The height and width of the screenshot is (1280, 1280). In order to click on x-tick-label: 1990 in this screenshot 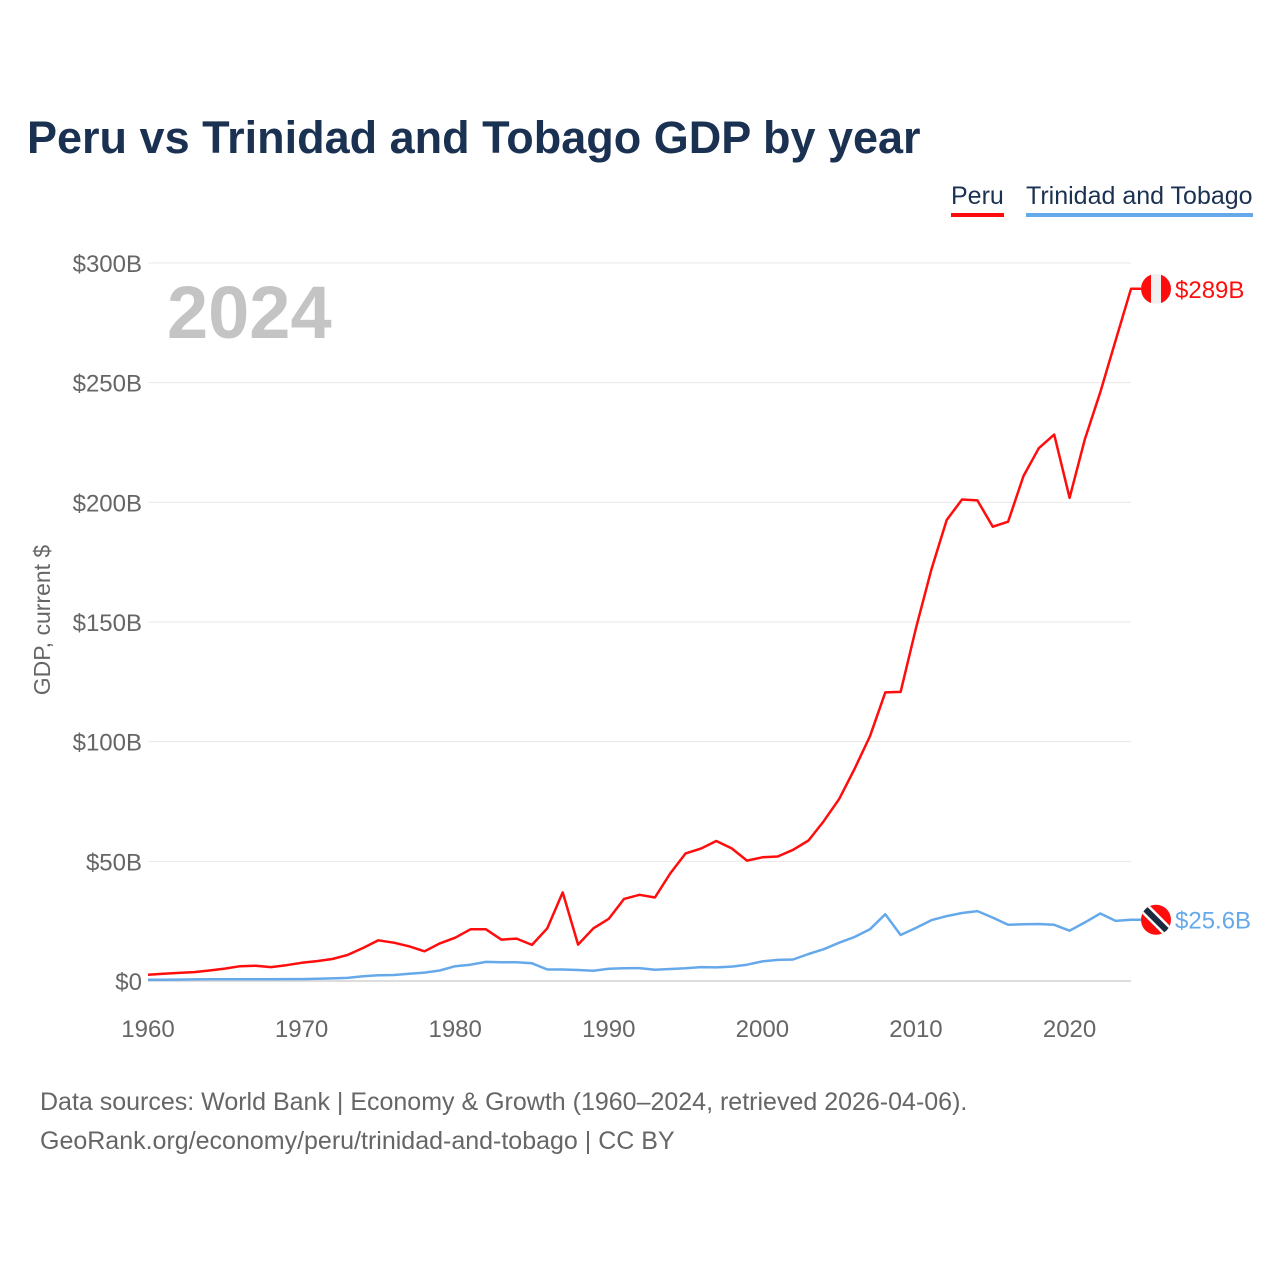, I will do `click(608, 1029)`.